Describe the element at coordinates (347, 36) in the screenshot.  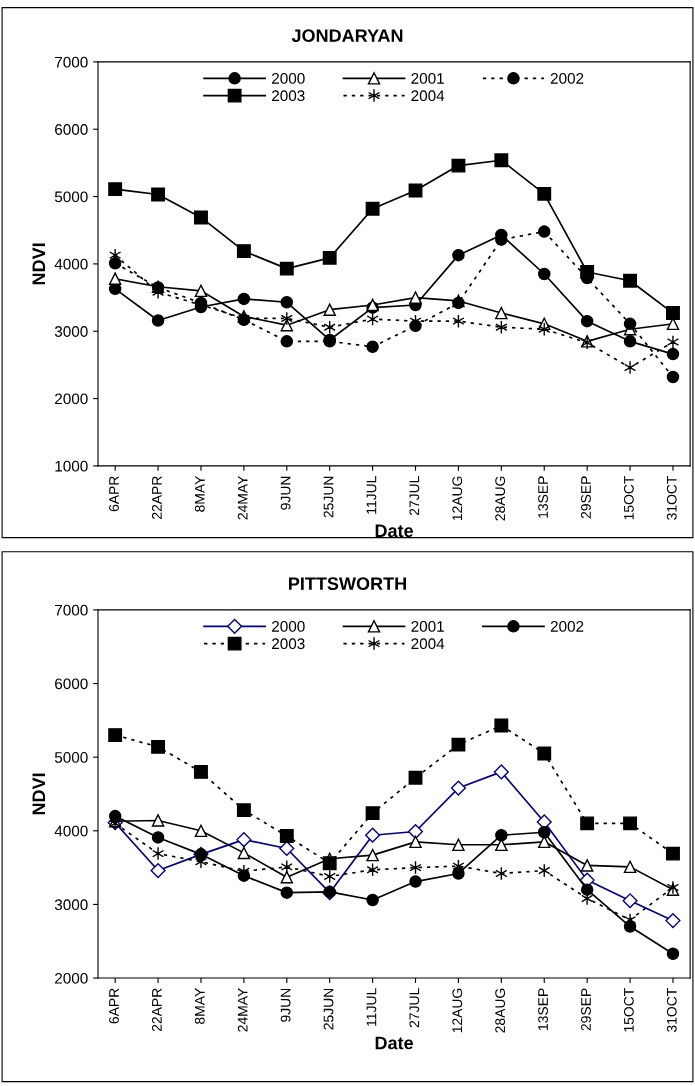
I see `chart-title: JONDARYAN` at that location.